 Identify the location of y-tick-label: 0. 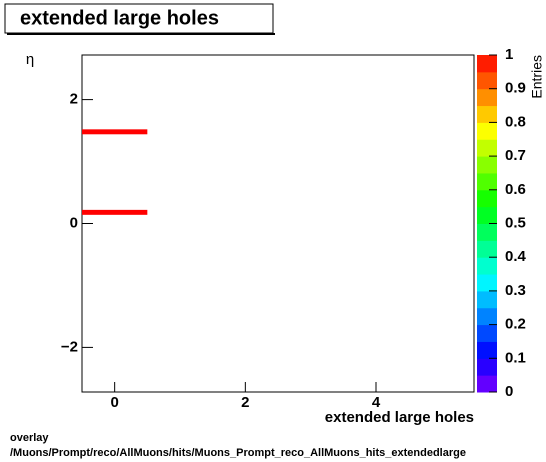
(74, 222).